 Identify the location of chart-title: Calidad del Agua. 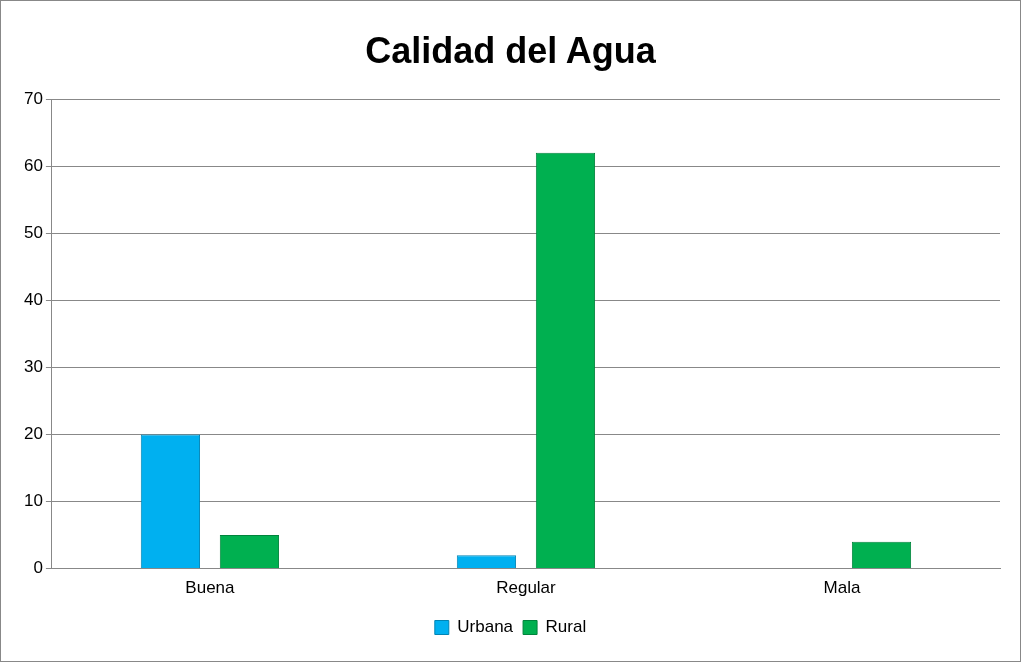
(511, 50).